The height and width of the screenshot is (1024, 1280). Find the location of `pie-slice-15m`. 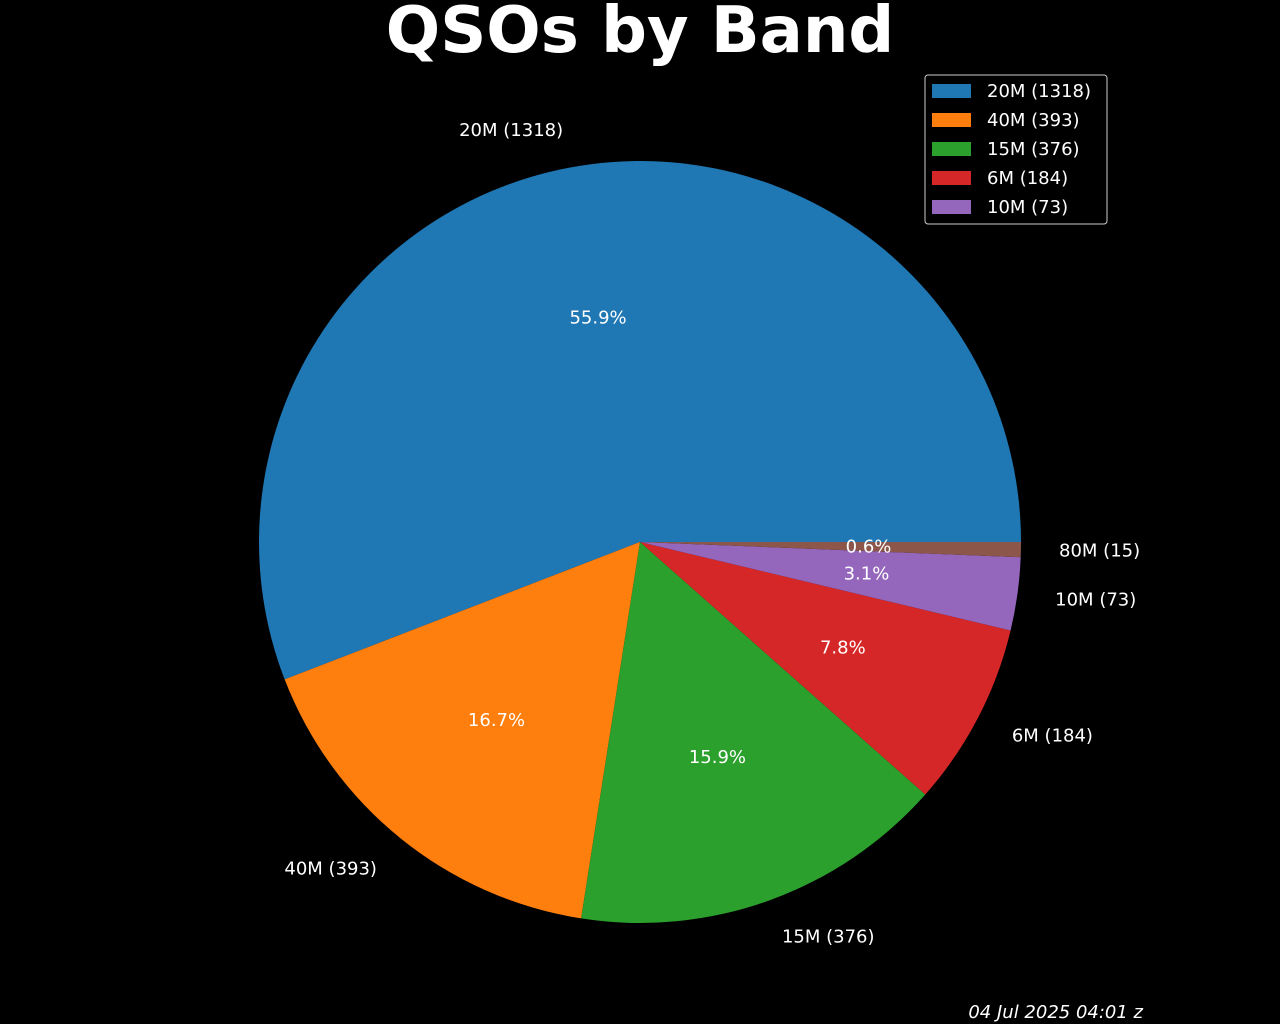

pie-slice-15m is located at coordinates (753, 732).